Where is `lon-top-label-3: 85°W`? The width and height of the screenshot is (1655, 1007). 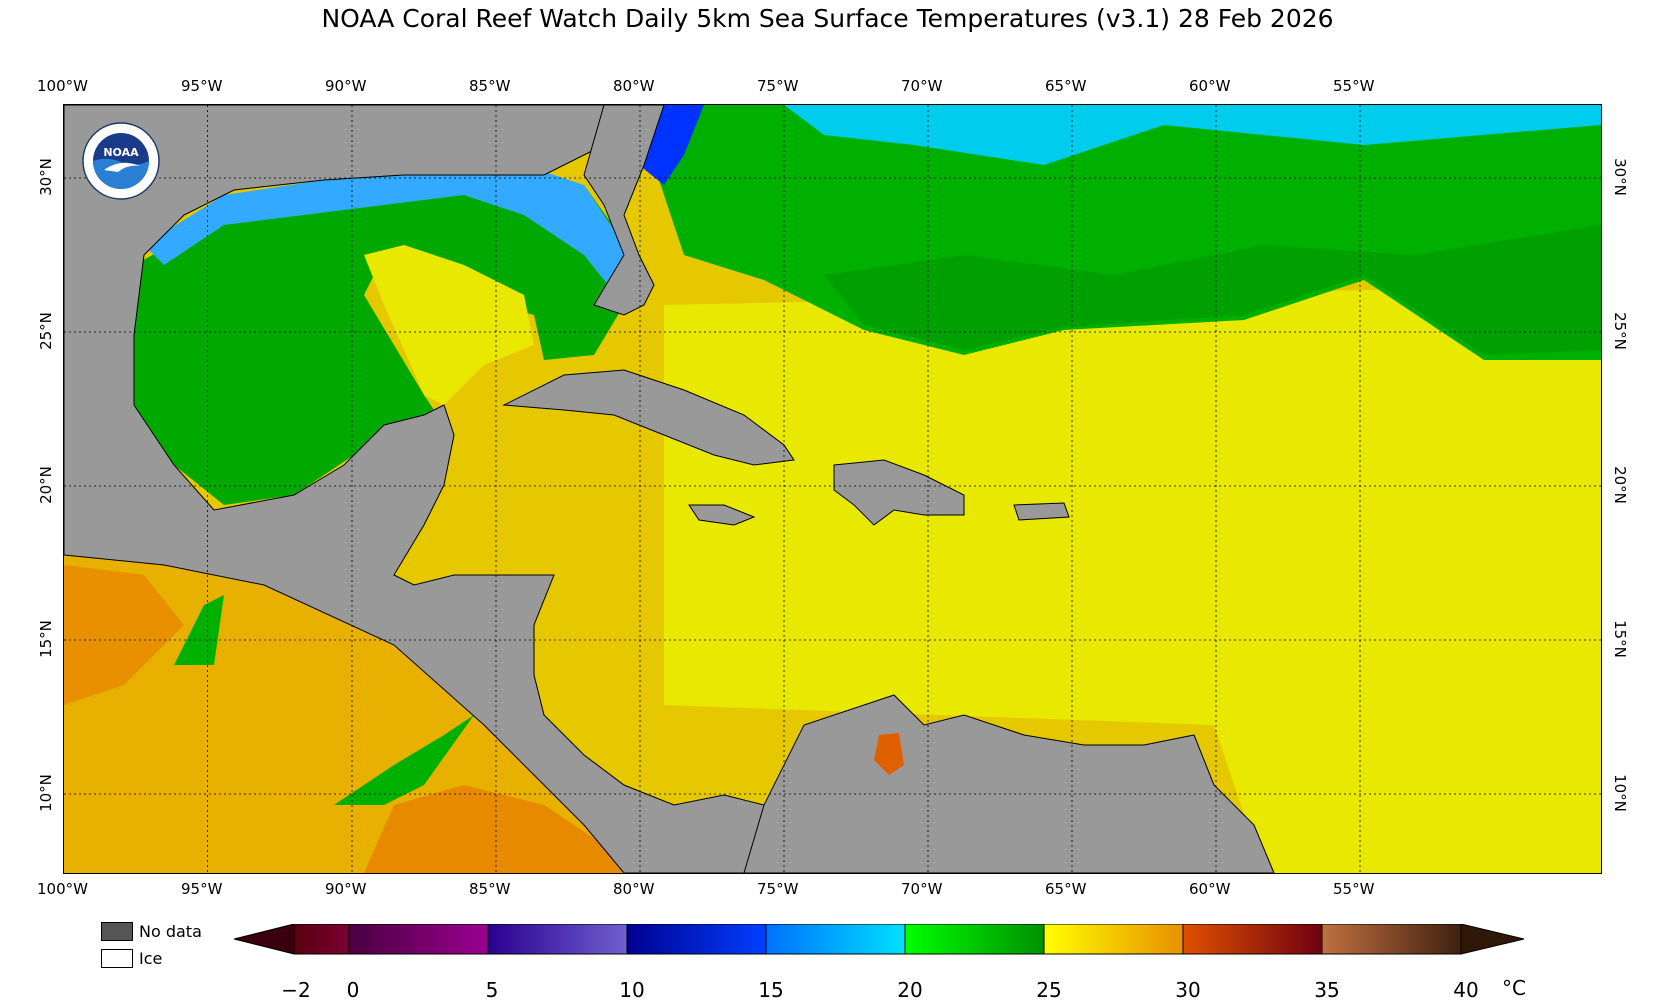
lon-top-label-3: 85°W is located at coordinates (490, 86).